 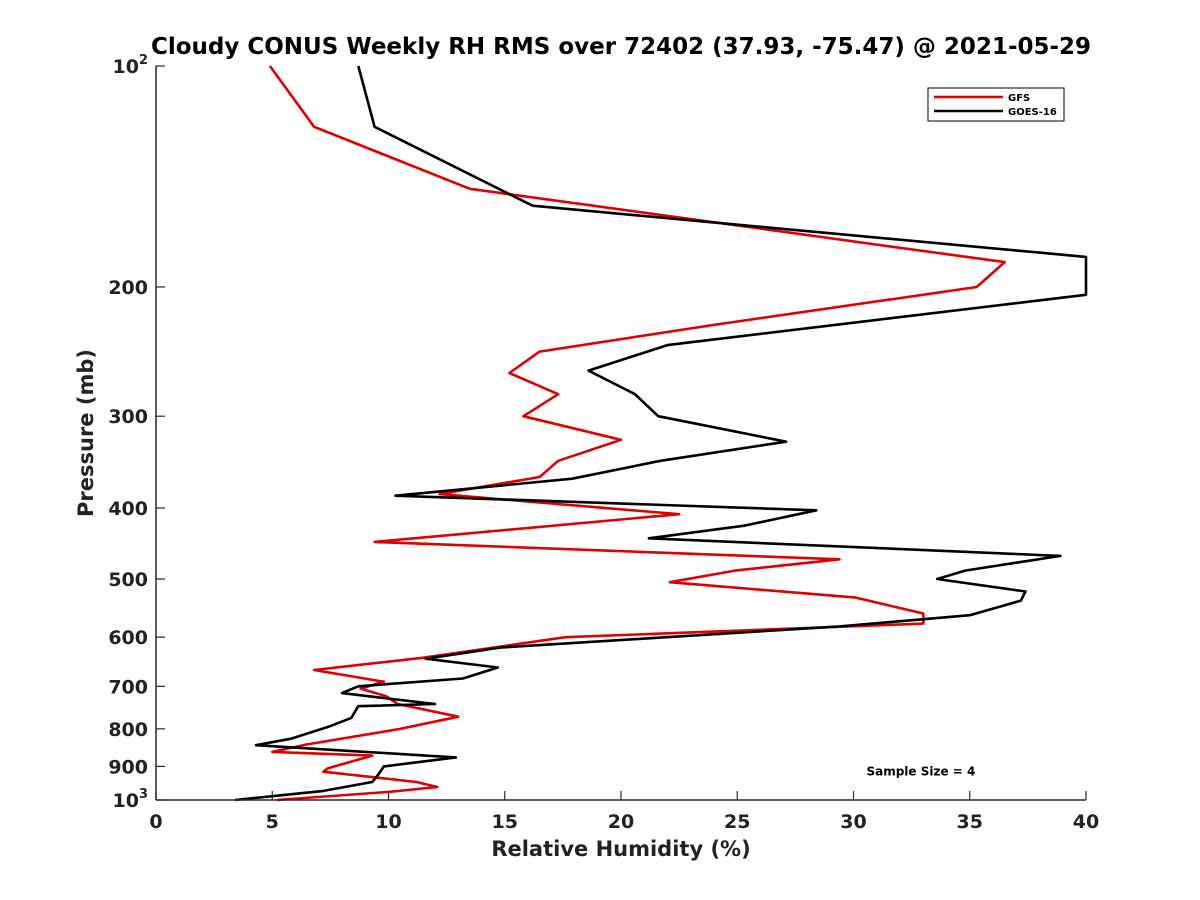 I want to click on y-tick-label: 300, so click(x=128, y=417).